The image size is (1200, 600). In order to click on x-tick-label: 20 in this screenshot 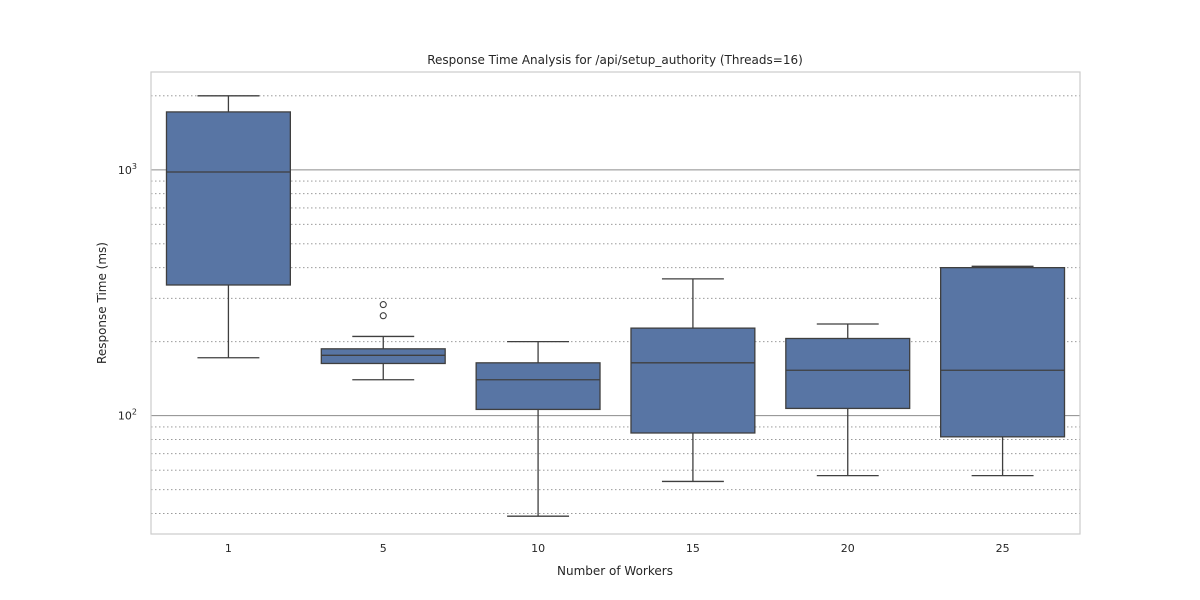, I will do `click(848, 548)`.